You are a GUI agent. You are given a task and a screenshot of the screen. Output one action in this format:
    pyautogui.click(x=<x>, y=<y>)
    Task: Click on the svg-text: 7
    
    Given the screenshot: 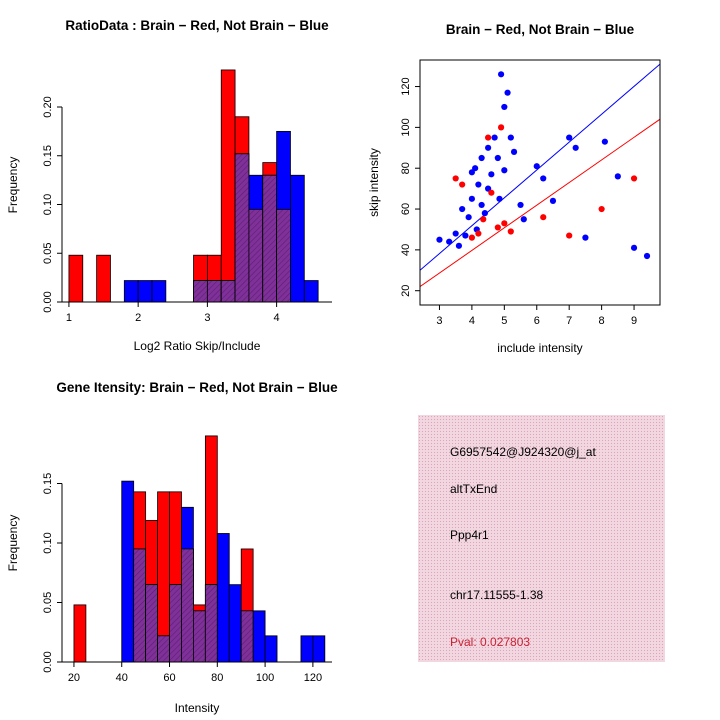 What is the action you would take?
    pyautogui.click(x=569, y=321)
    